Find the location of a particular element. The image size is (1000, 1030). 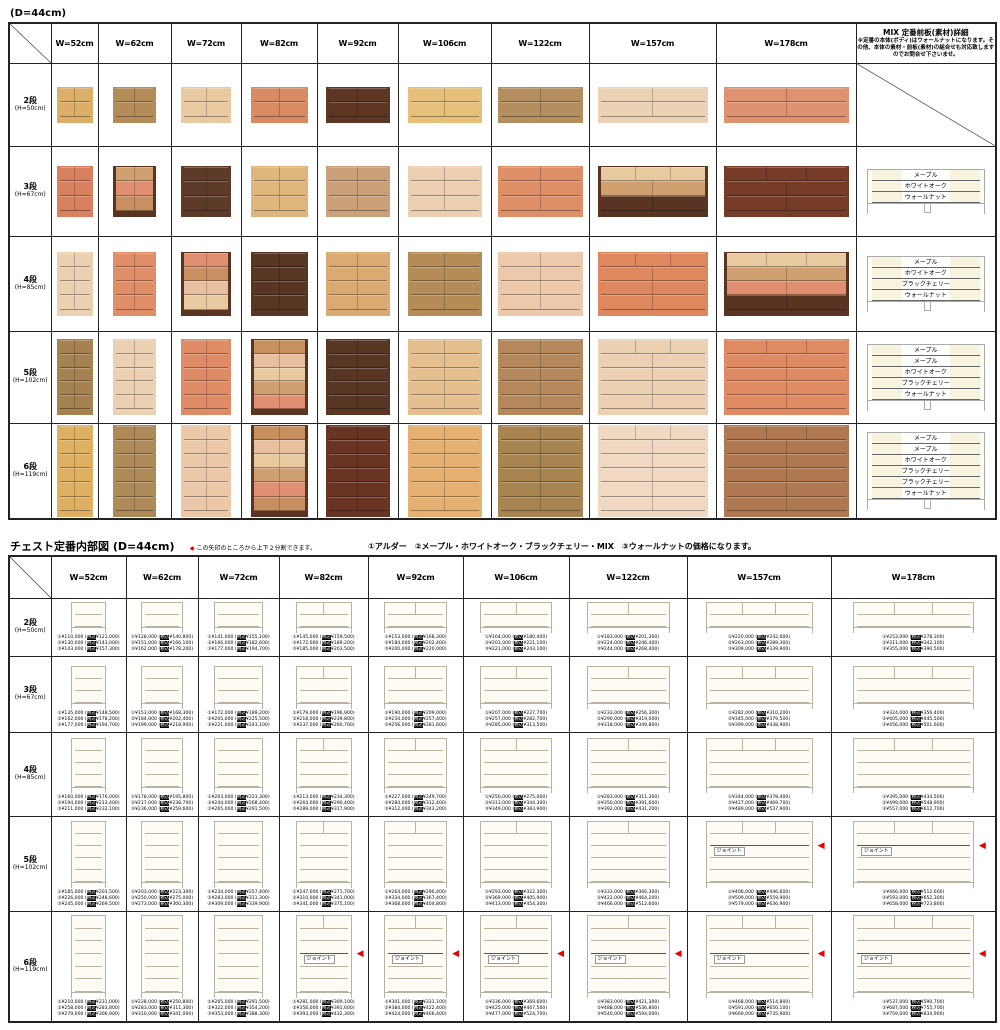

tier-row: 2段 (H=50cm) is located at coordinates (502, 104).